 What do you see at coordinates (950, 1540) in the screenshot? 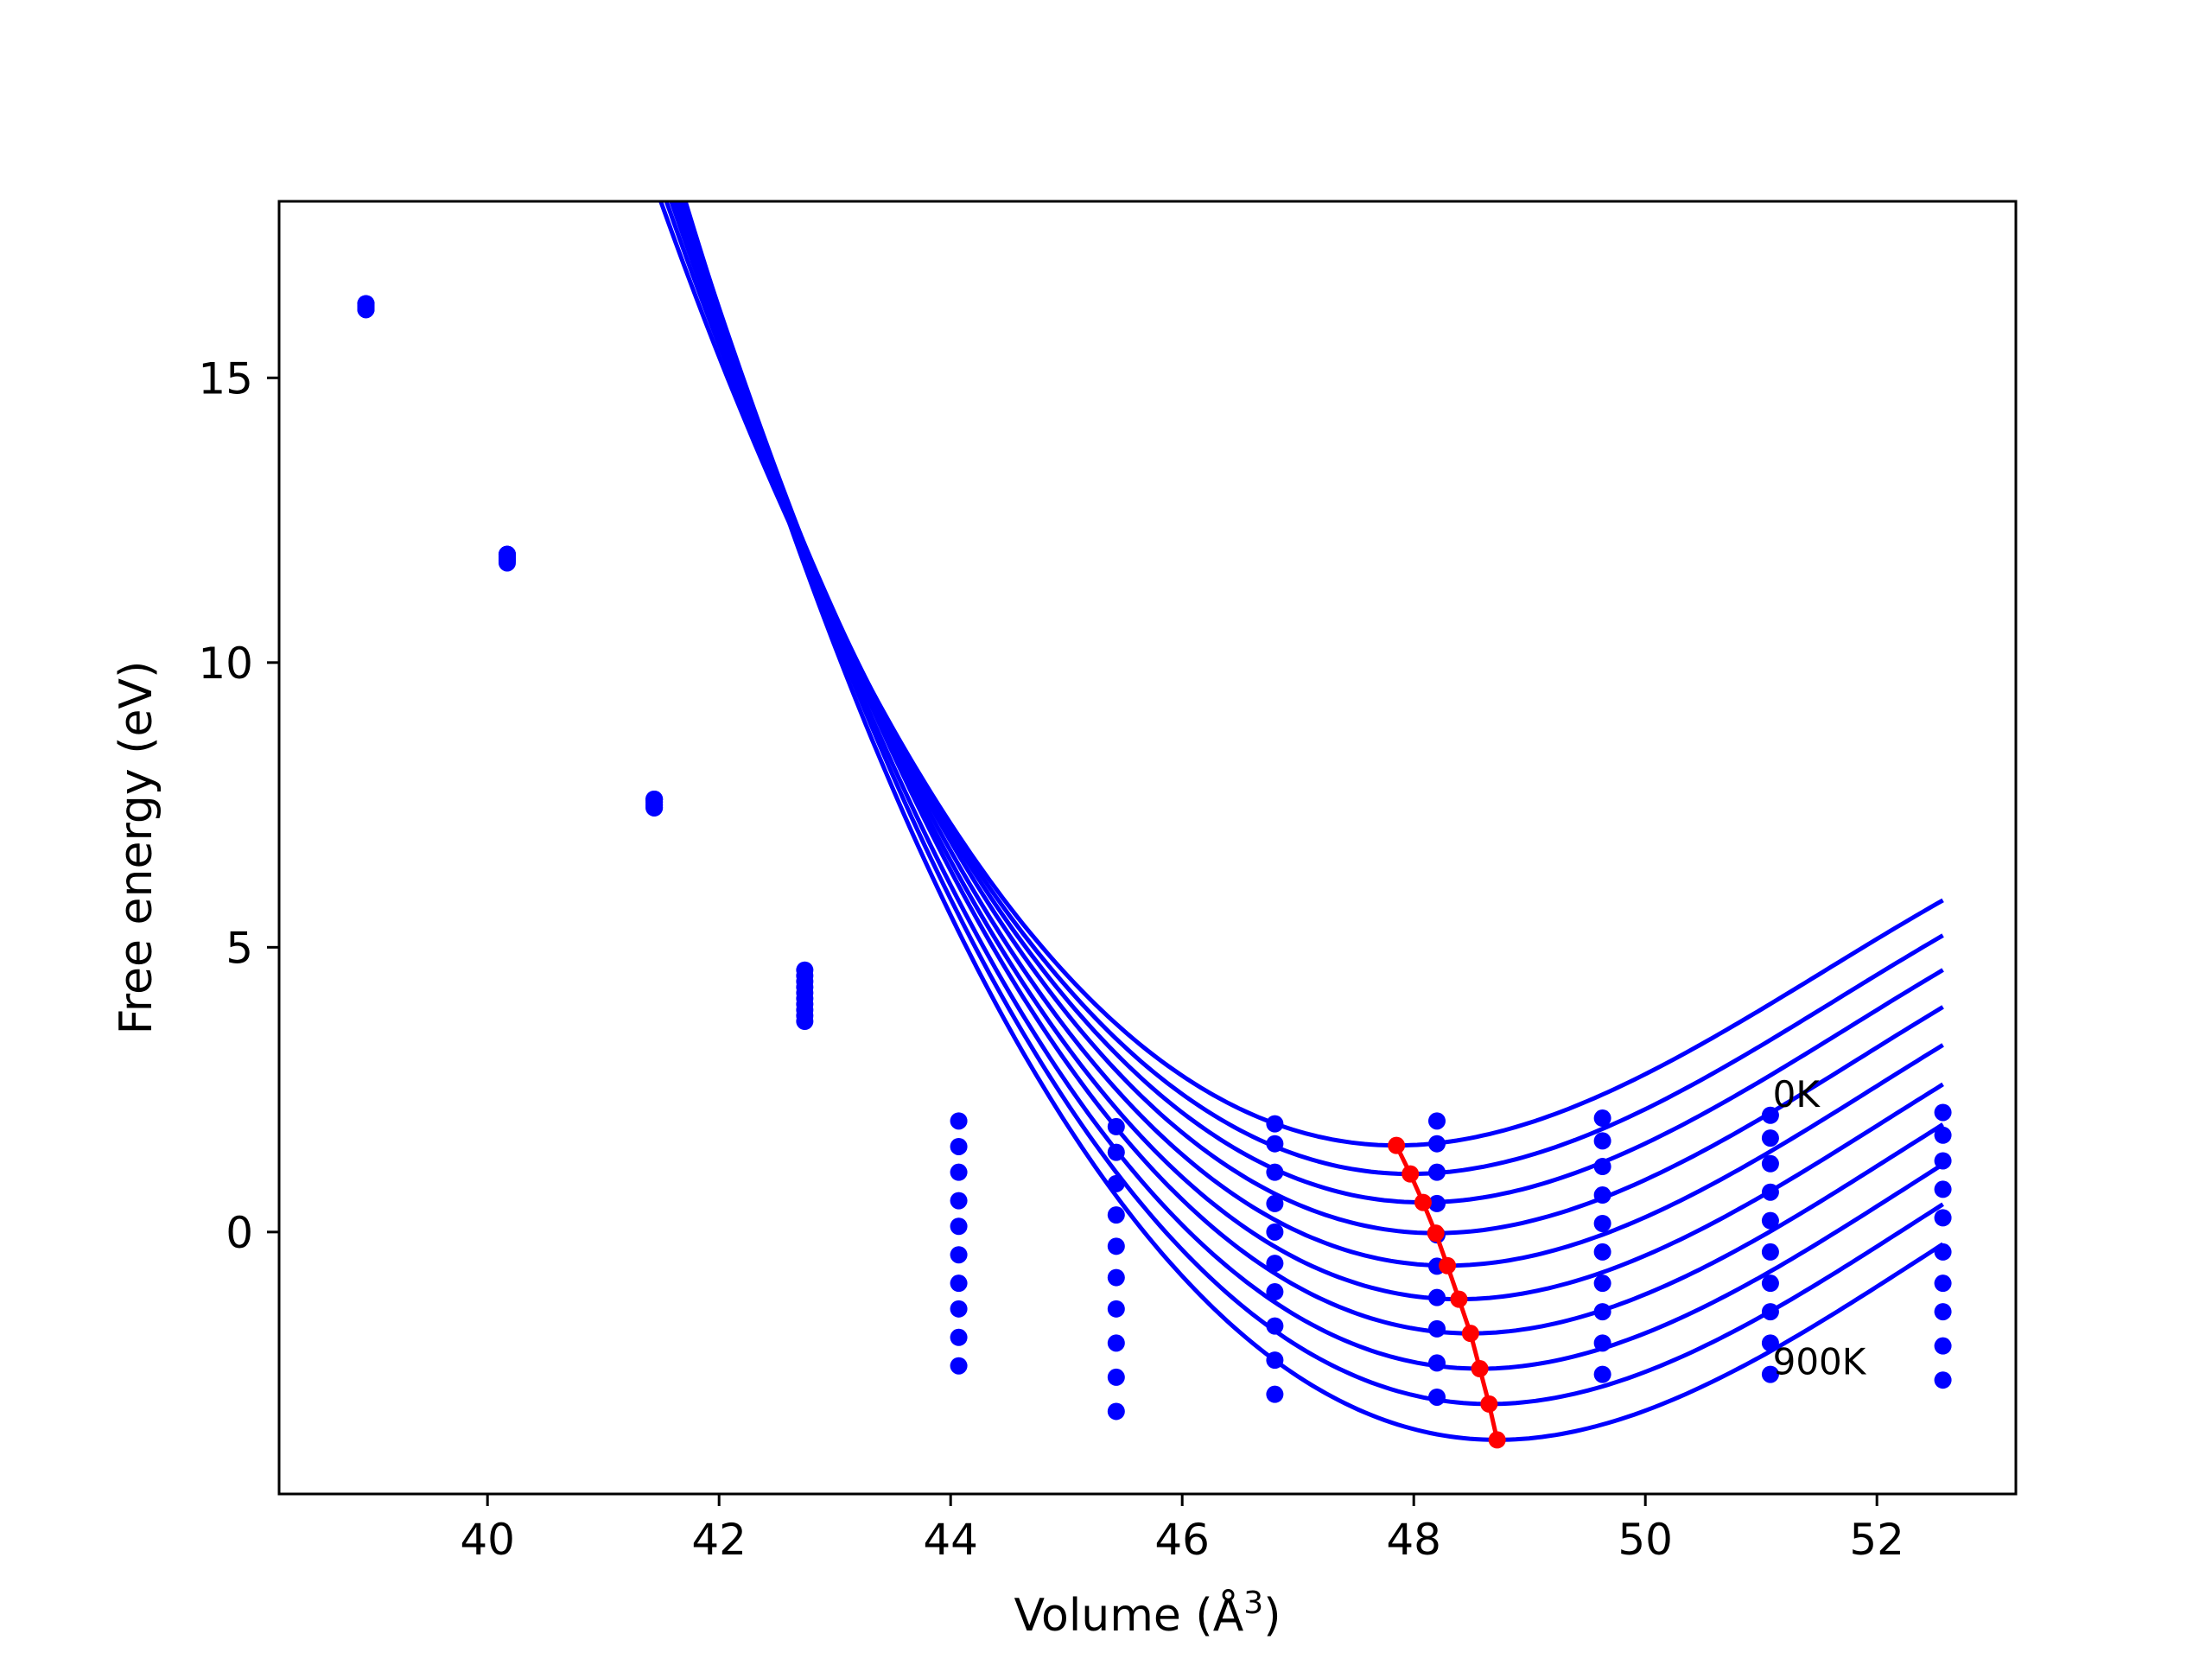
I see `x-tick-label: 44` at bounding box center [950, 1540].